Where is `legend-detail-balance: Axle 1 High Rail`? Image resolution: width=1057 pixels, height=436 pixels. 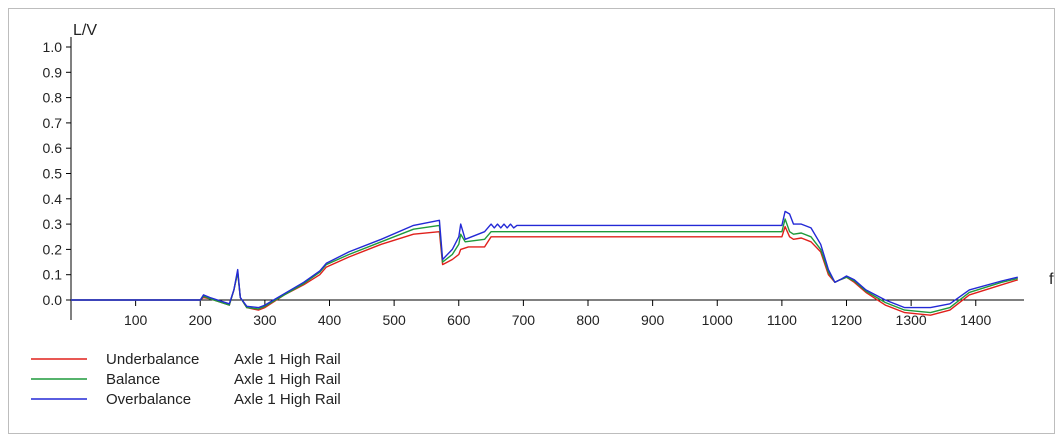 legend-detail-balance: Axle 1 High Rail is located at coordinates (287, 379).